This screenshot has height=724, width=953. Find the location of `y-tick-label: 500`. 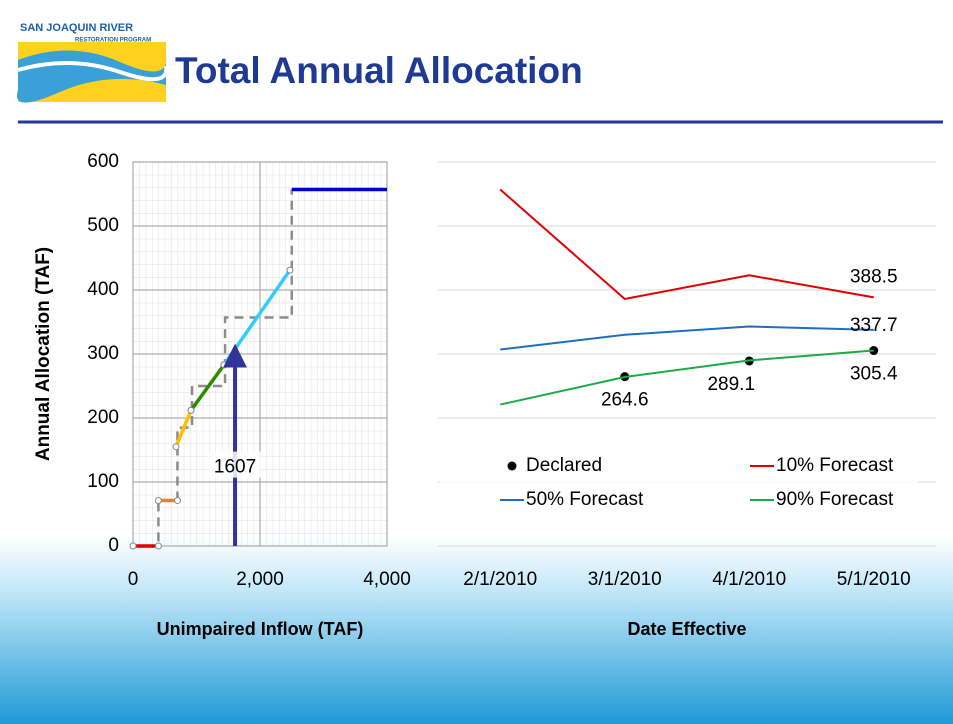

y-tick-label: 500 is located at coordinates (103, 225).